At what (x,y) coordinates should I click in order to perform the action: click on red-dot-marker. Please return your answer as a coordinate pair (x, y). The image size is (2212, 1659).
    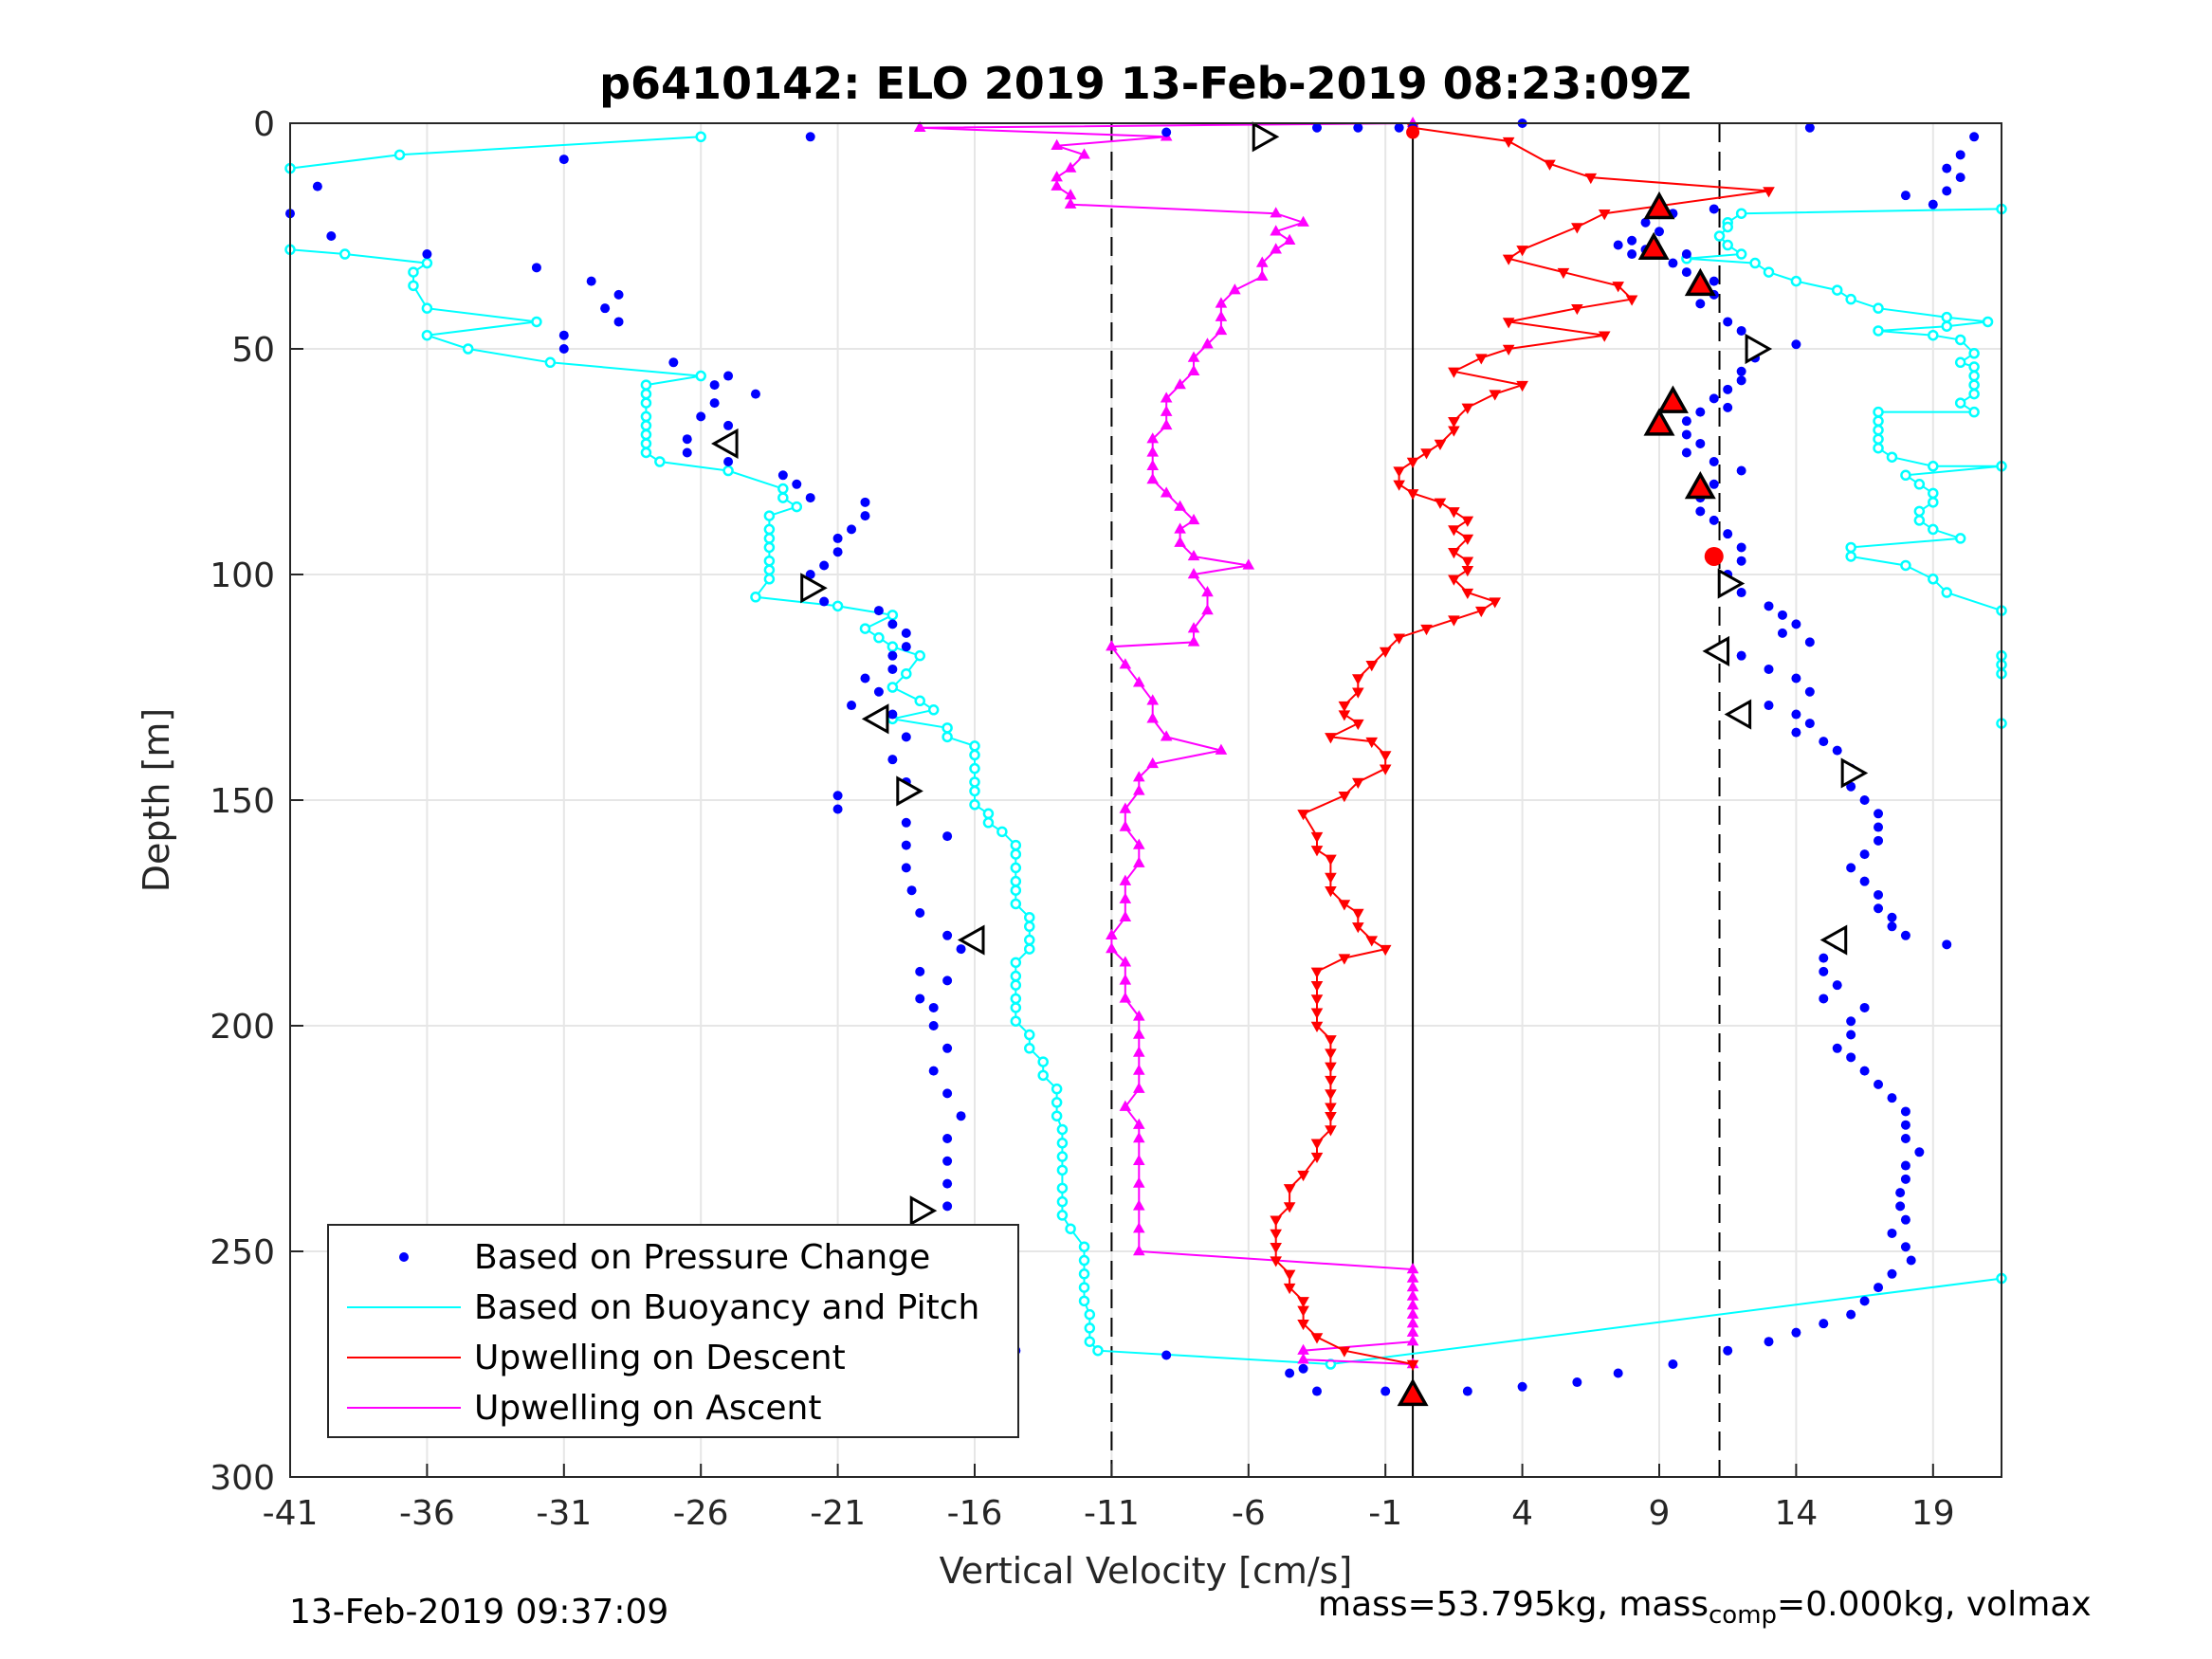
    Looking at the image, I should click on (1714, 556).